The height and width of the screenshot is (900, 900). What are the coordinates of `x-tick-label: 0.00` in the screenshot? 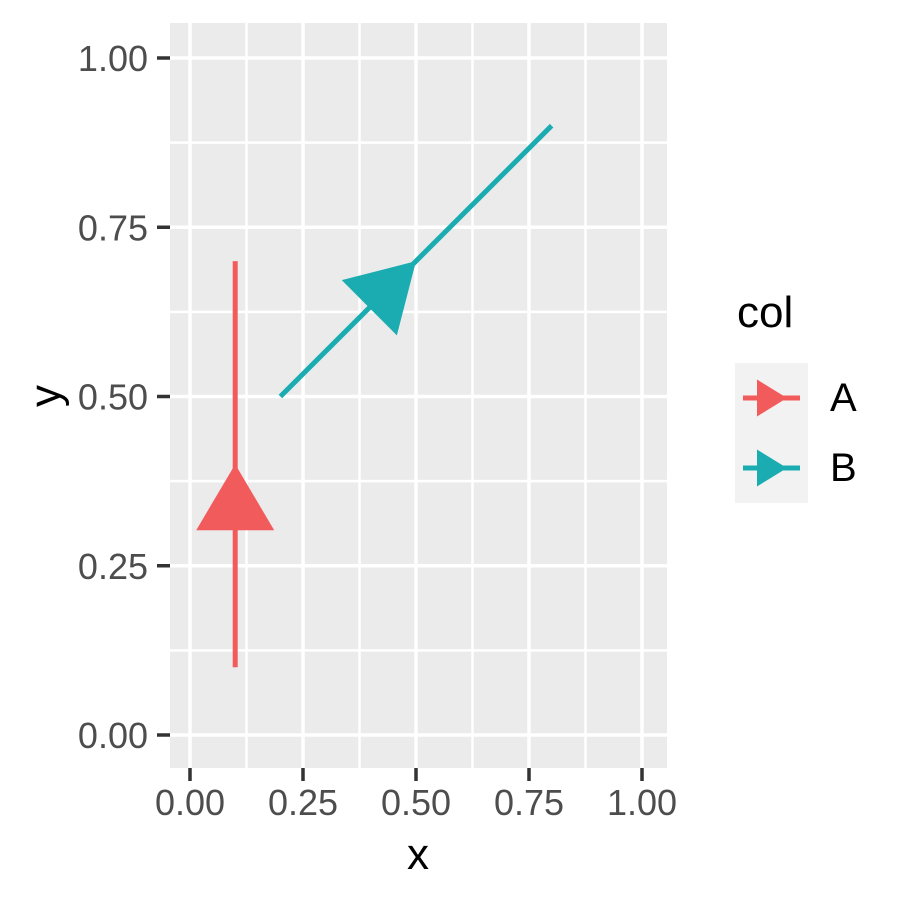 It's located at (190, 802).